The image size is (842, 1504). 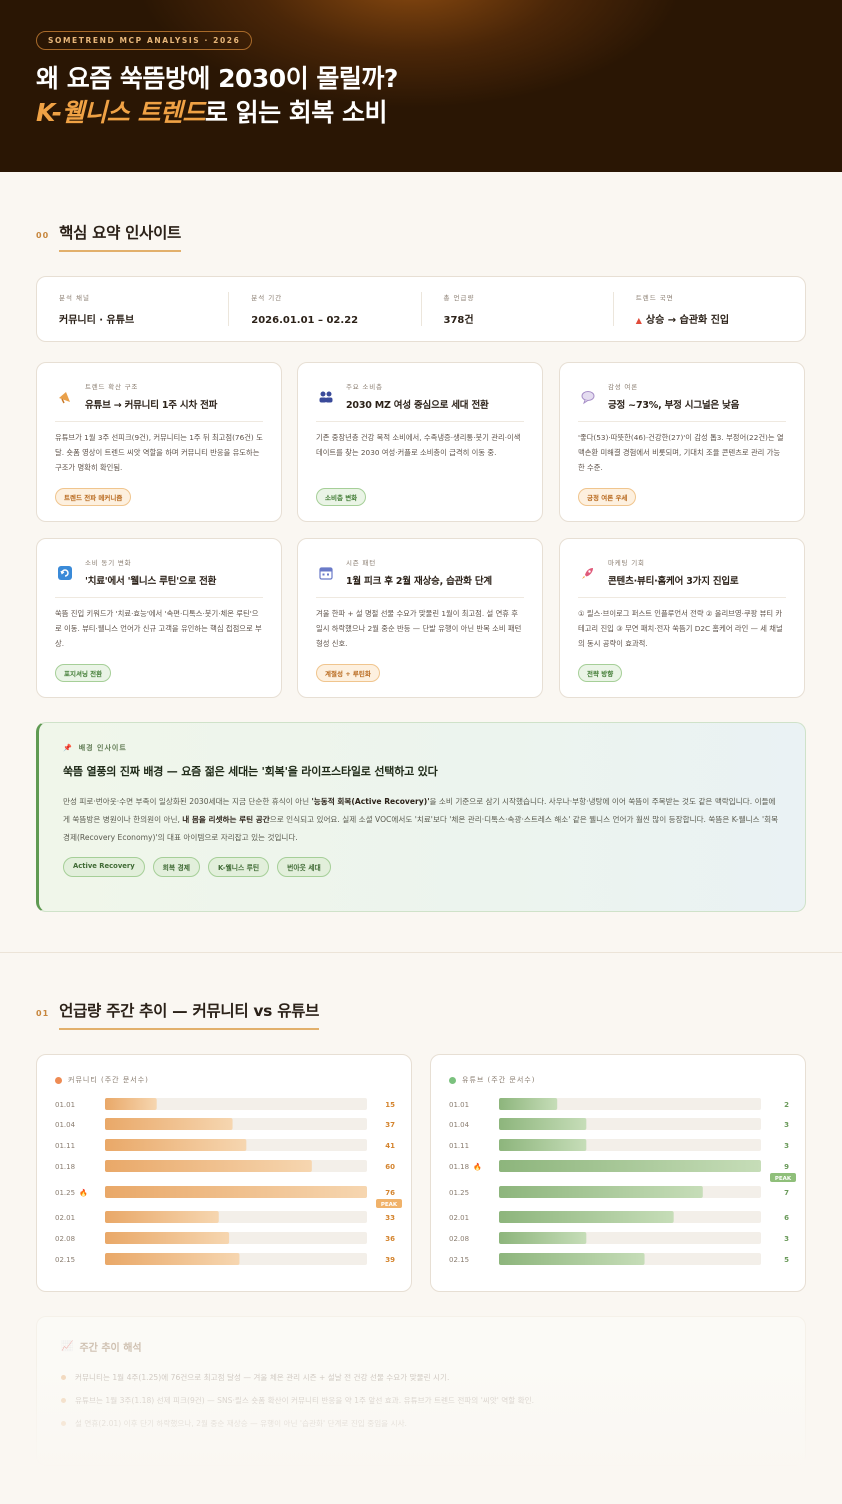 I want to click on card-title: '치료'에서 '웰니스 루틴'으로 전환, so click(x=151, y=581).